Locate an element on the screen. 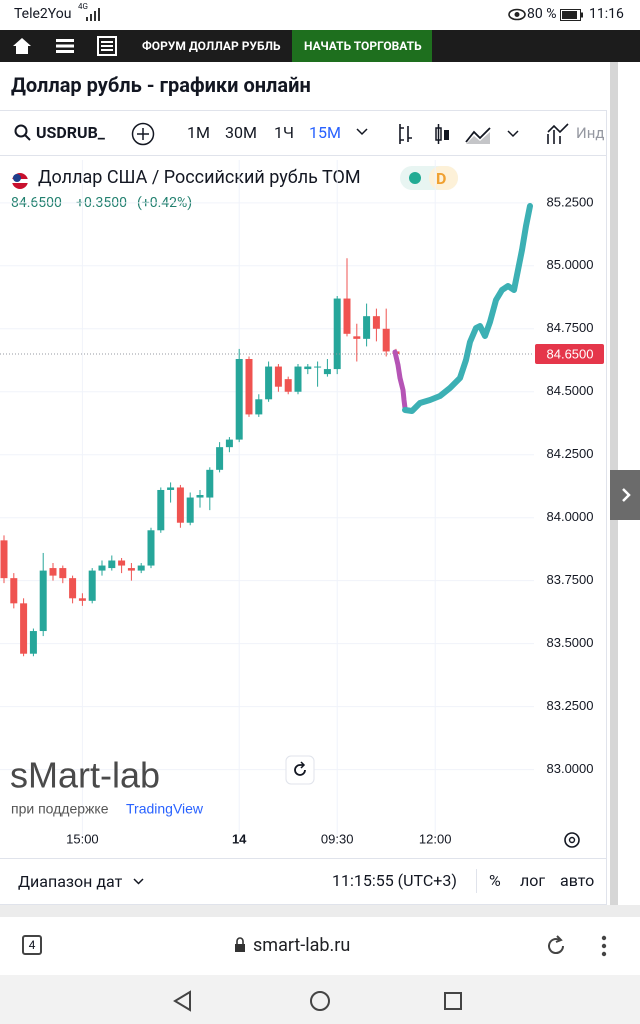 This screenshot has width=640, height=1024. y-tick-label: 84.7500 is located at coordinates (570, 327).